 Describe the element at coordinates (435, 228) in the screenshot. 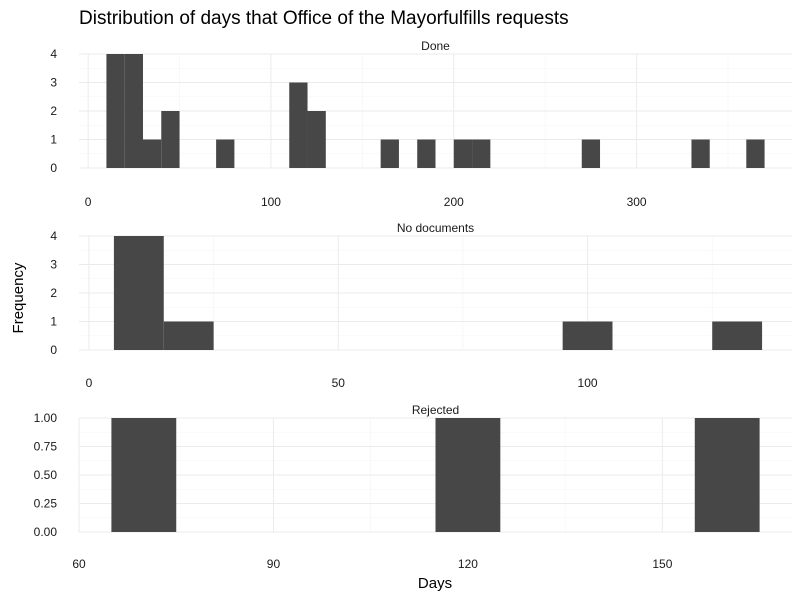

I see `facet-strip-label: No documents` at that location.